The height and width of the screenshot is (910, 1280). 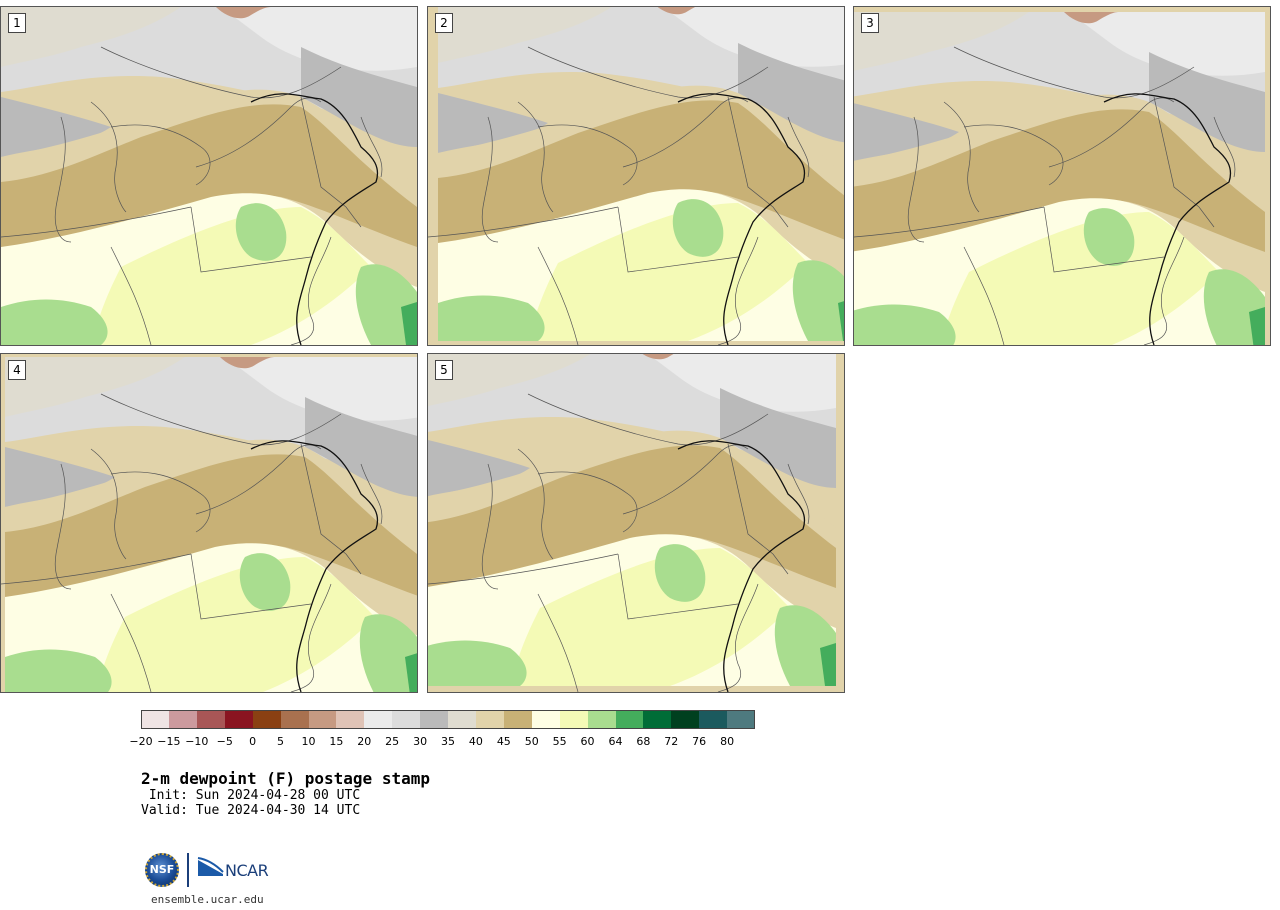 I want to click on colorbar-tick-label: 80, so click(x=727, y=741).